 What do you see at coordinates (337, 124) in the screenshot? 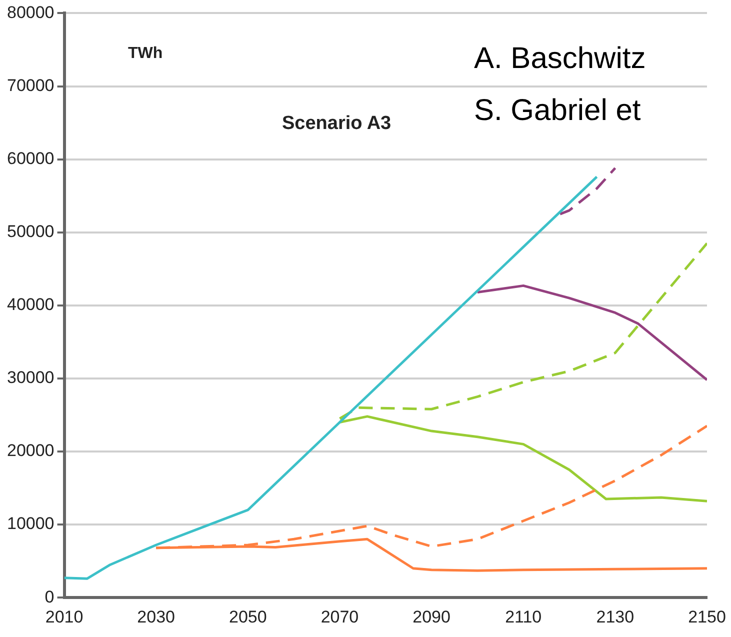
I see `annotation: Scenario A3` at bounding box center [337, 124].